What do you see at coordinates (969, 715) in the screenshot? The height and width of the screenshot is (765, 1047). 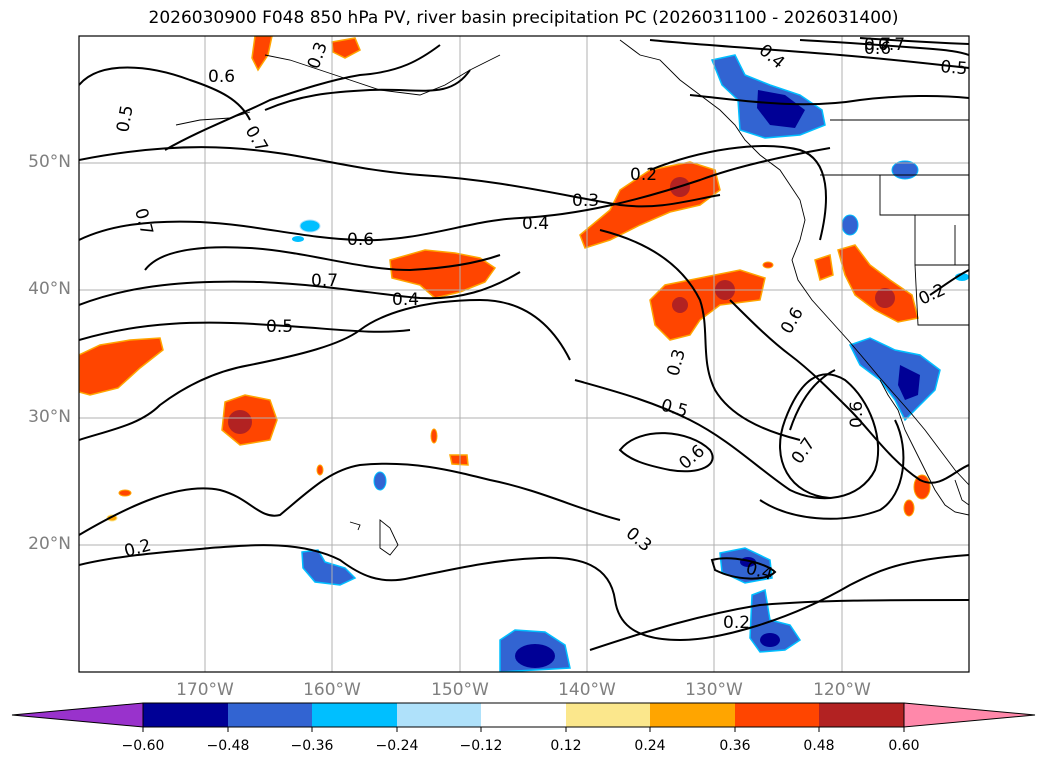 I see `colorbar-extend-right` at bounding box center [969, 715].